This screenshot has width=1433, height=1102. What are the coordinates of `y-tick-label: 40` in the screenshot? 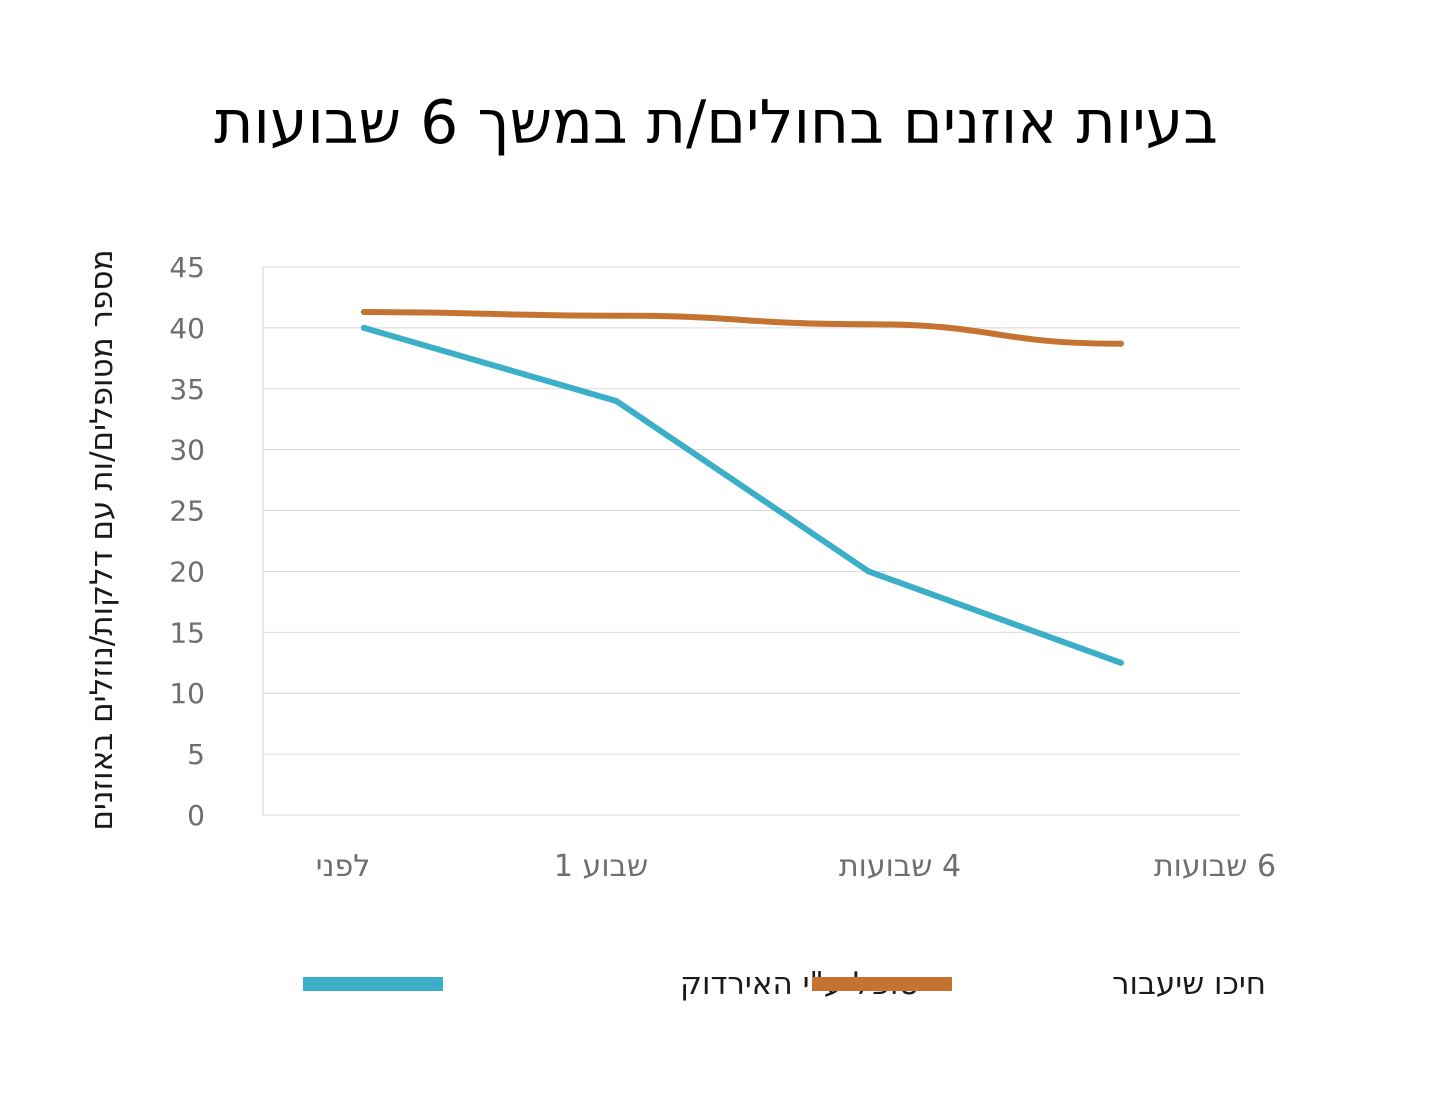 It's located at (187, 328).